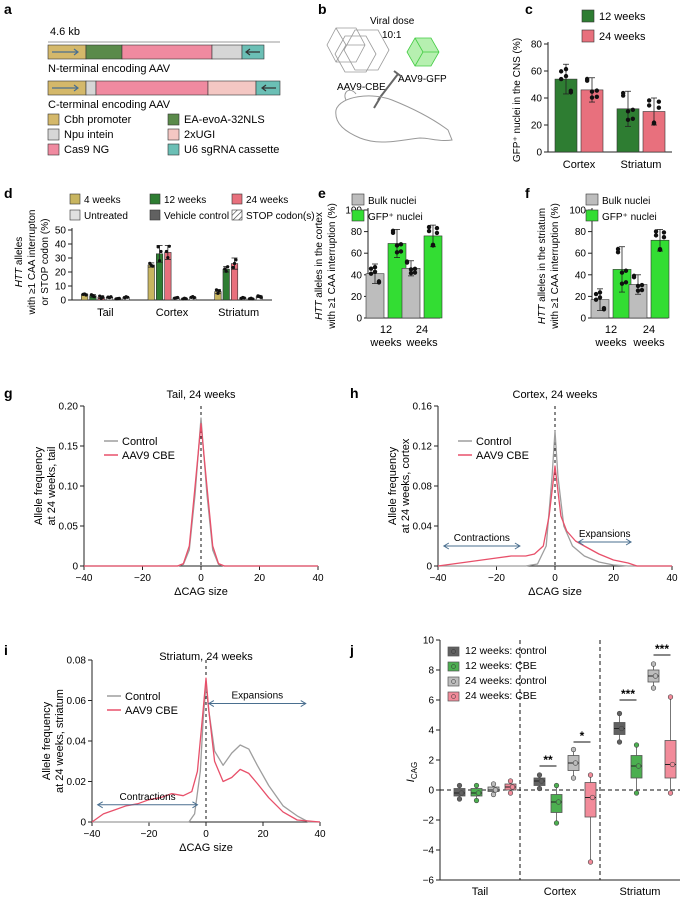  What do you see at coordinates (196, 216) in the screenshot?
I see `legend-label: Vehicle control` at bounding box center [196, 216].